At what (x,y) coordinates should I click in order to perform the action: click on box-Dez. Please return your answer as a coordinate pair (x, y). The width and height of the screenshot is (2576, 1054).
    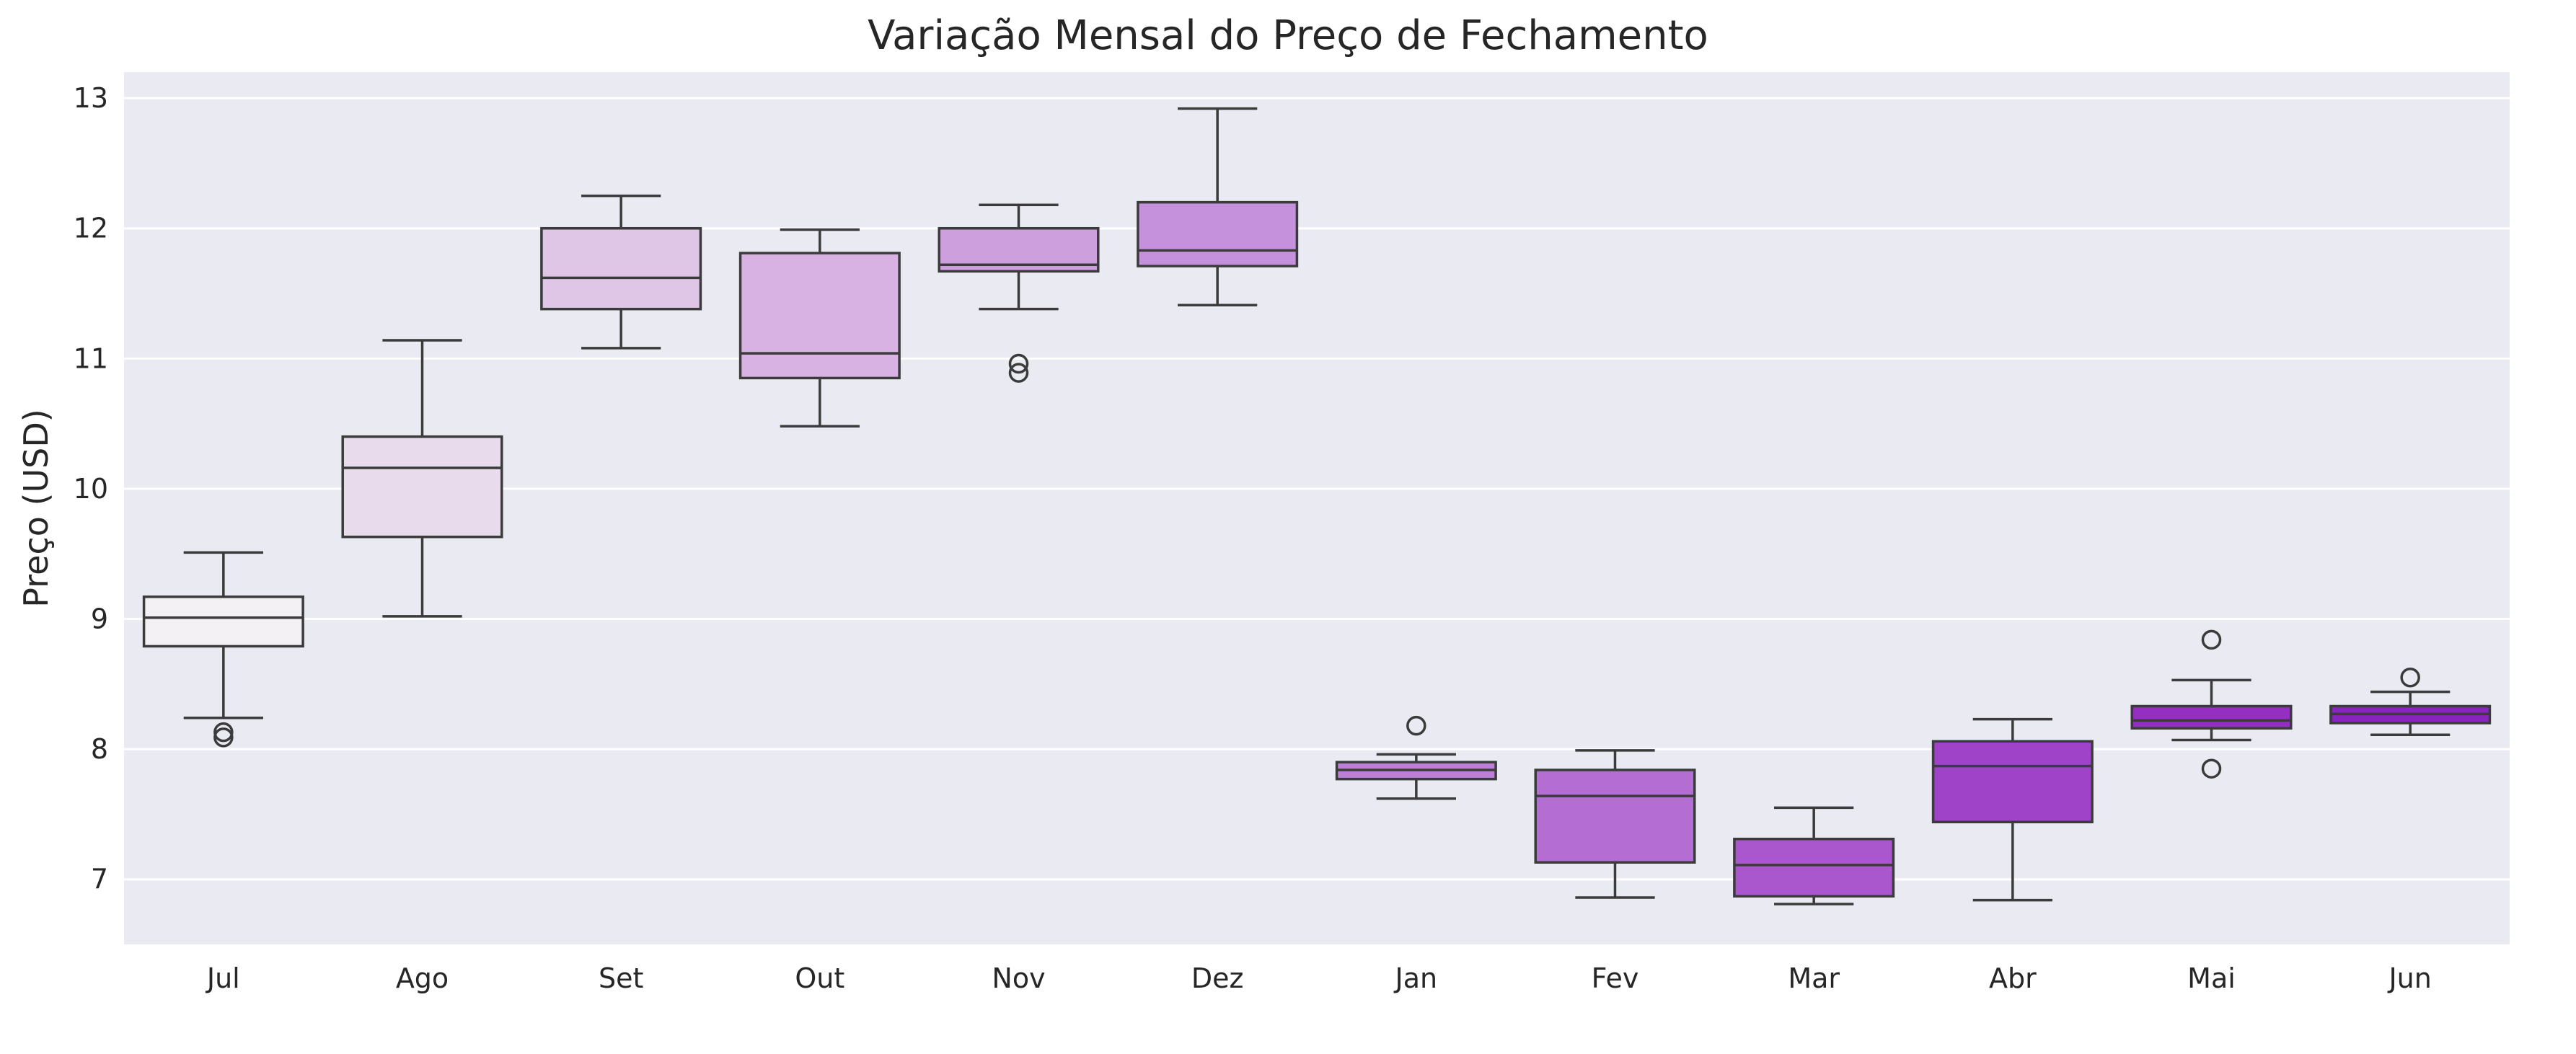
    Looking at the image, I should click on (1218, 207).